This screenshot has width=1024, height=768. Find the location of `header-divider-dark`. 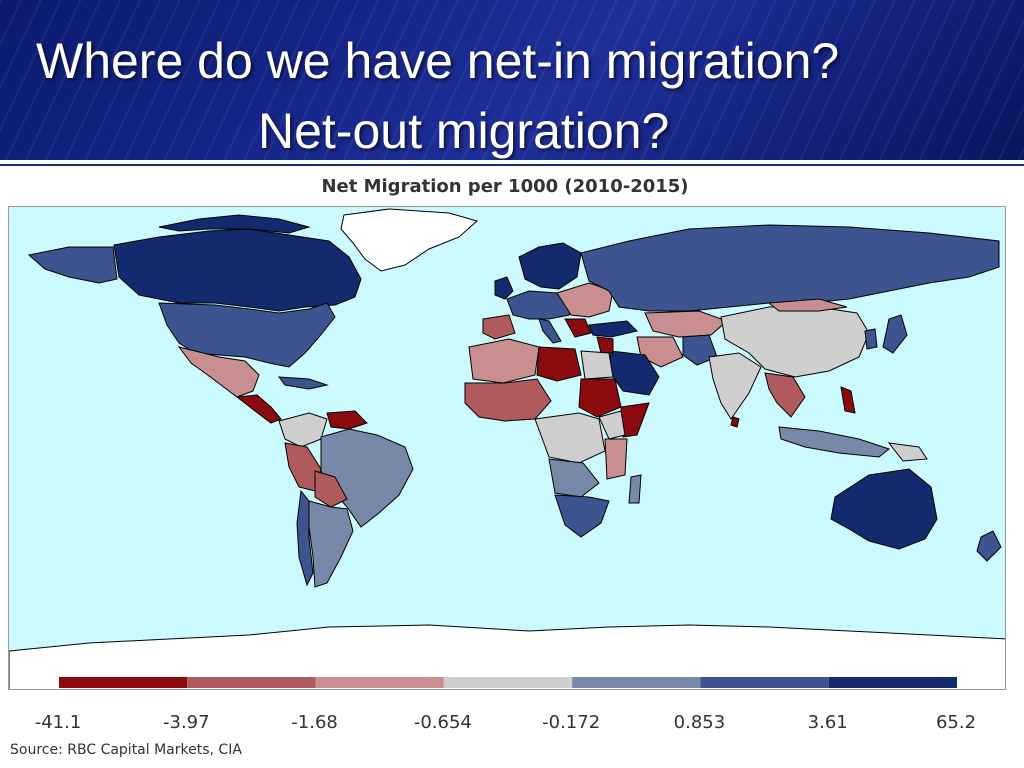

header-divider-dark is located at coordinates (512, 165).